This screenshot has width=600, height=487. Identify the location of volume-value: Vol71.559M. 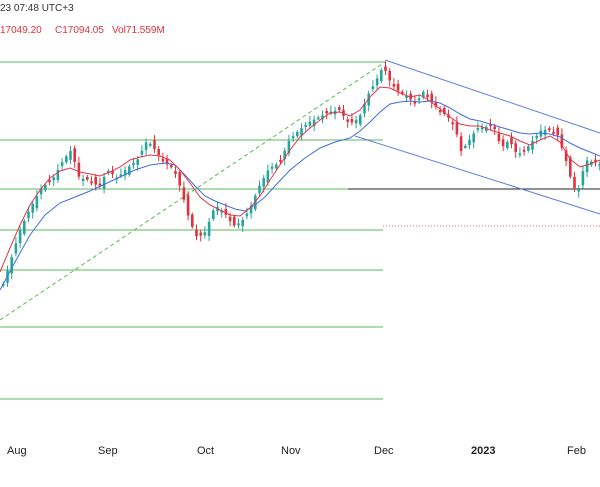
(138, 30).